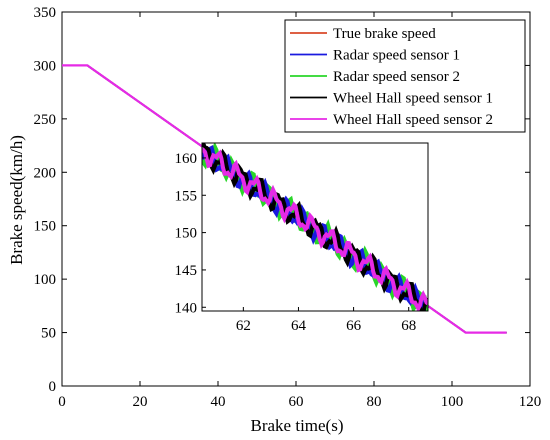 This screenshot has height=440, width=550. I want to click on inset-x-tick-label: 64, so click(299, 326).